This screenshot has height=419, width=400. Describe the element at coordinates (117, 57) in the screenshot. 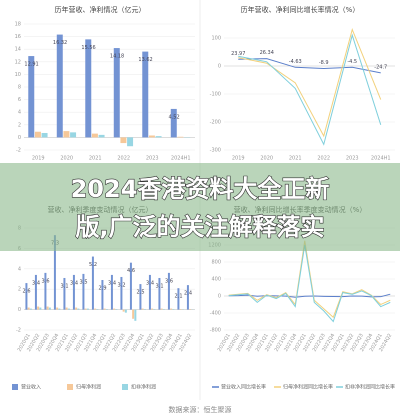

I see `data-label: 14.18` at that location.